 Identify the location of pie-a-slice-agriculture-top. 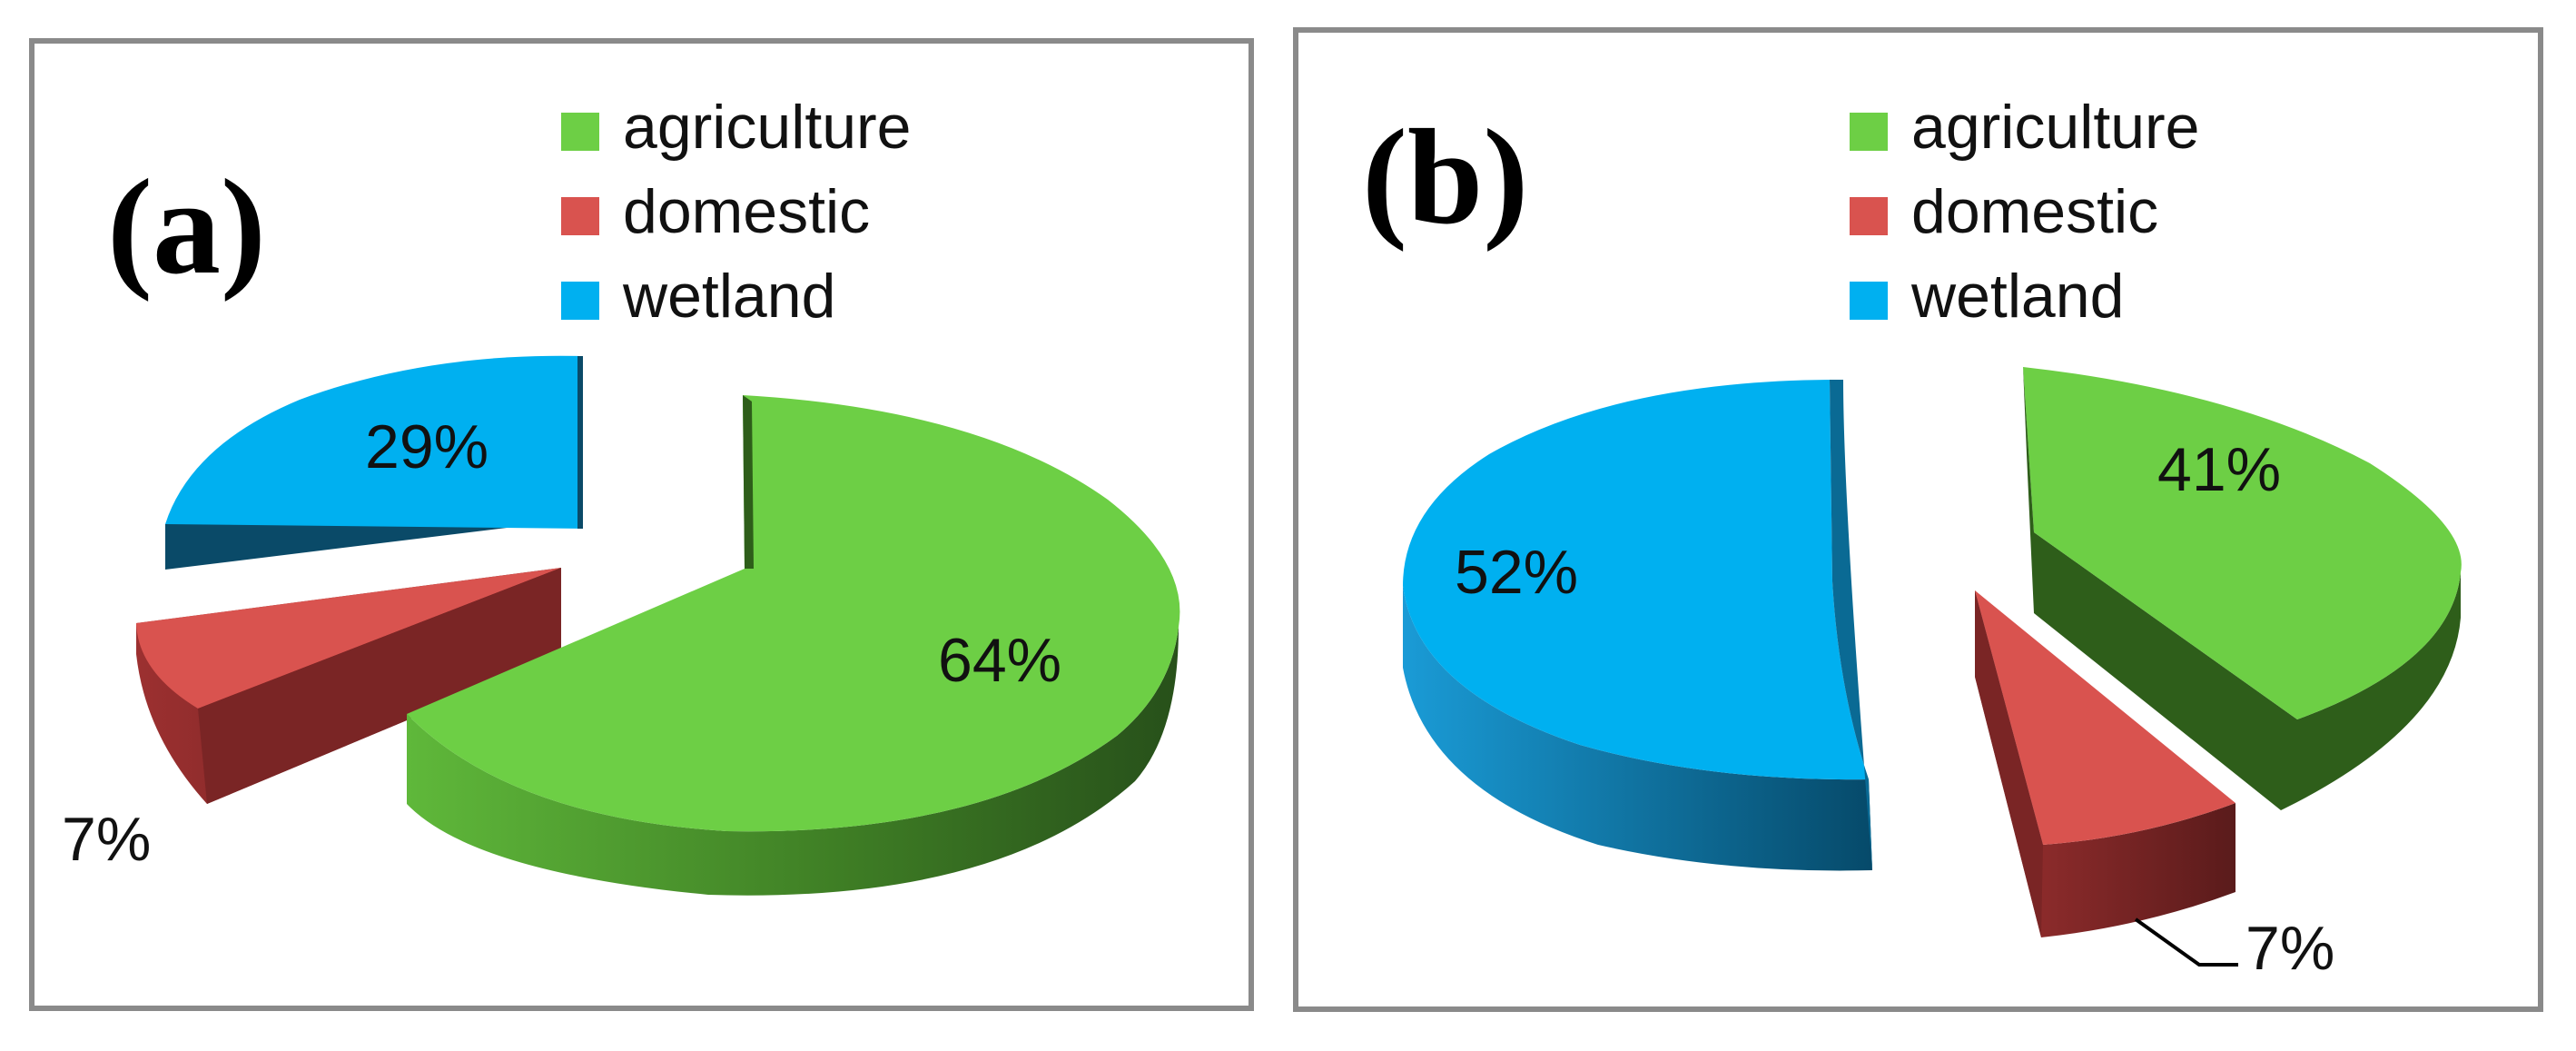
(793, 613).